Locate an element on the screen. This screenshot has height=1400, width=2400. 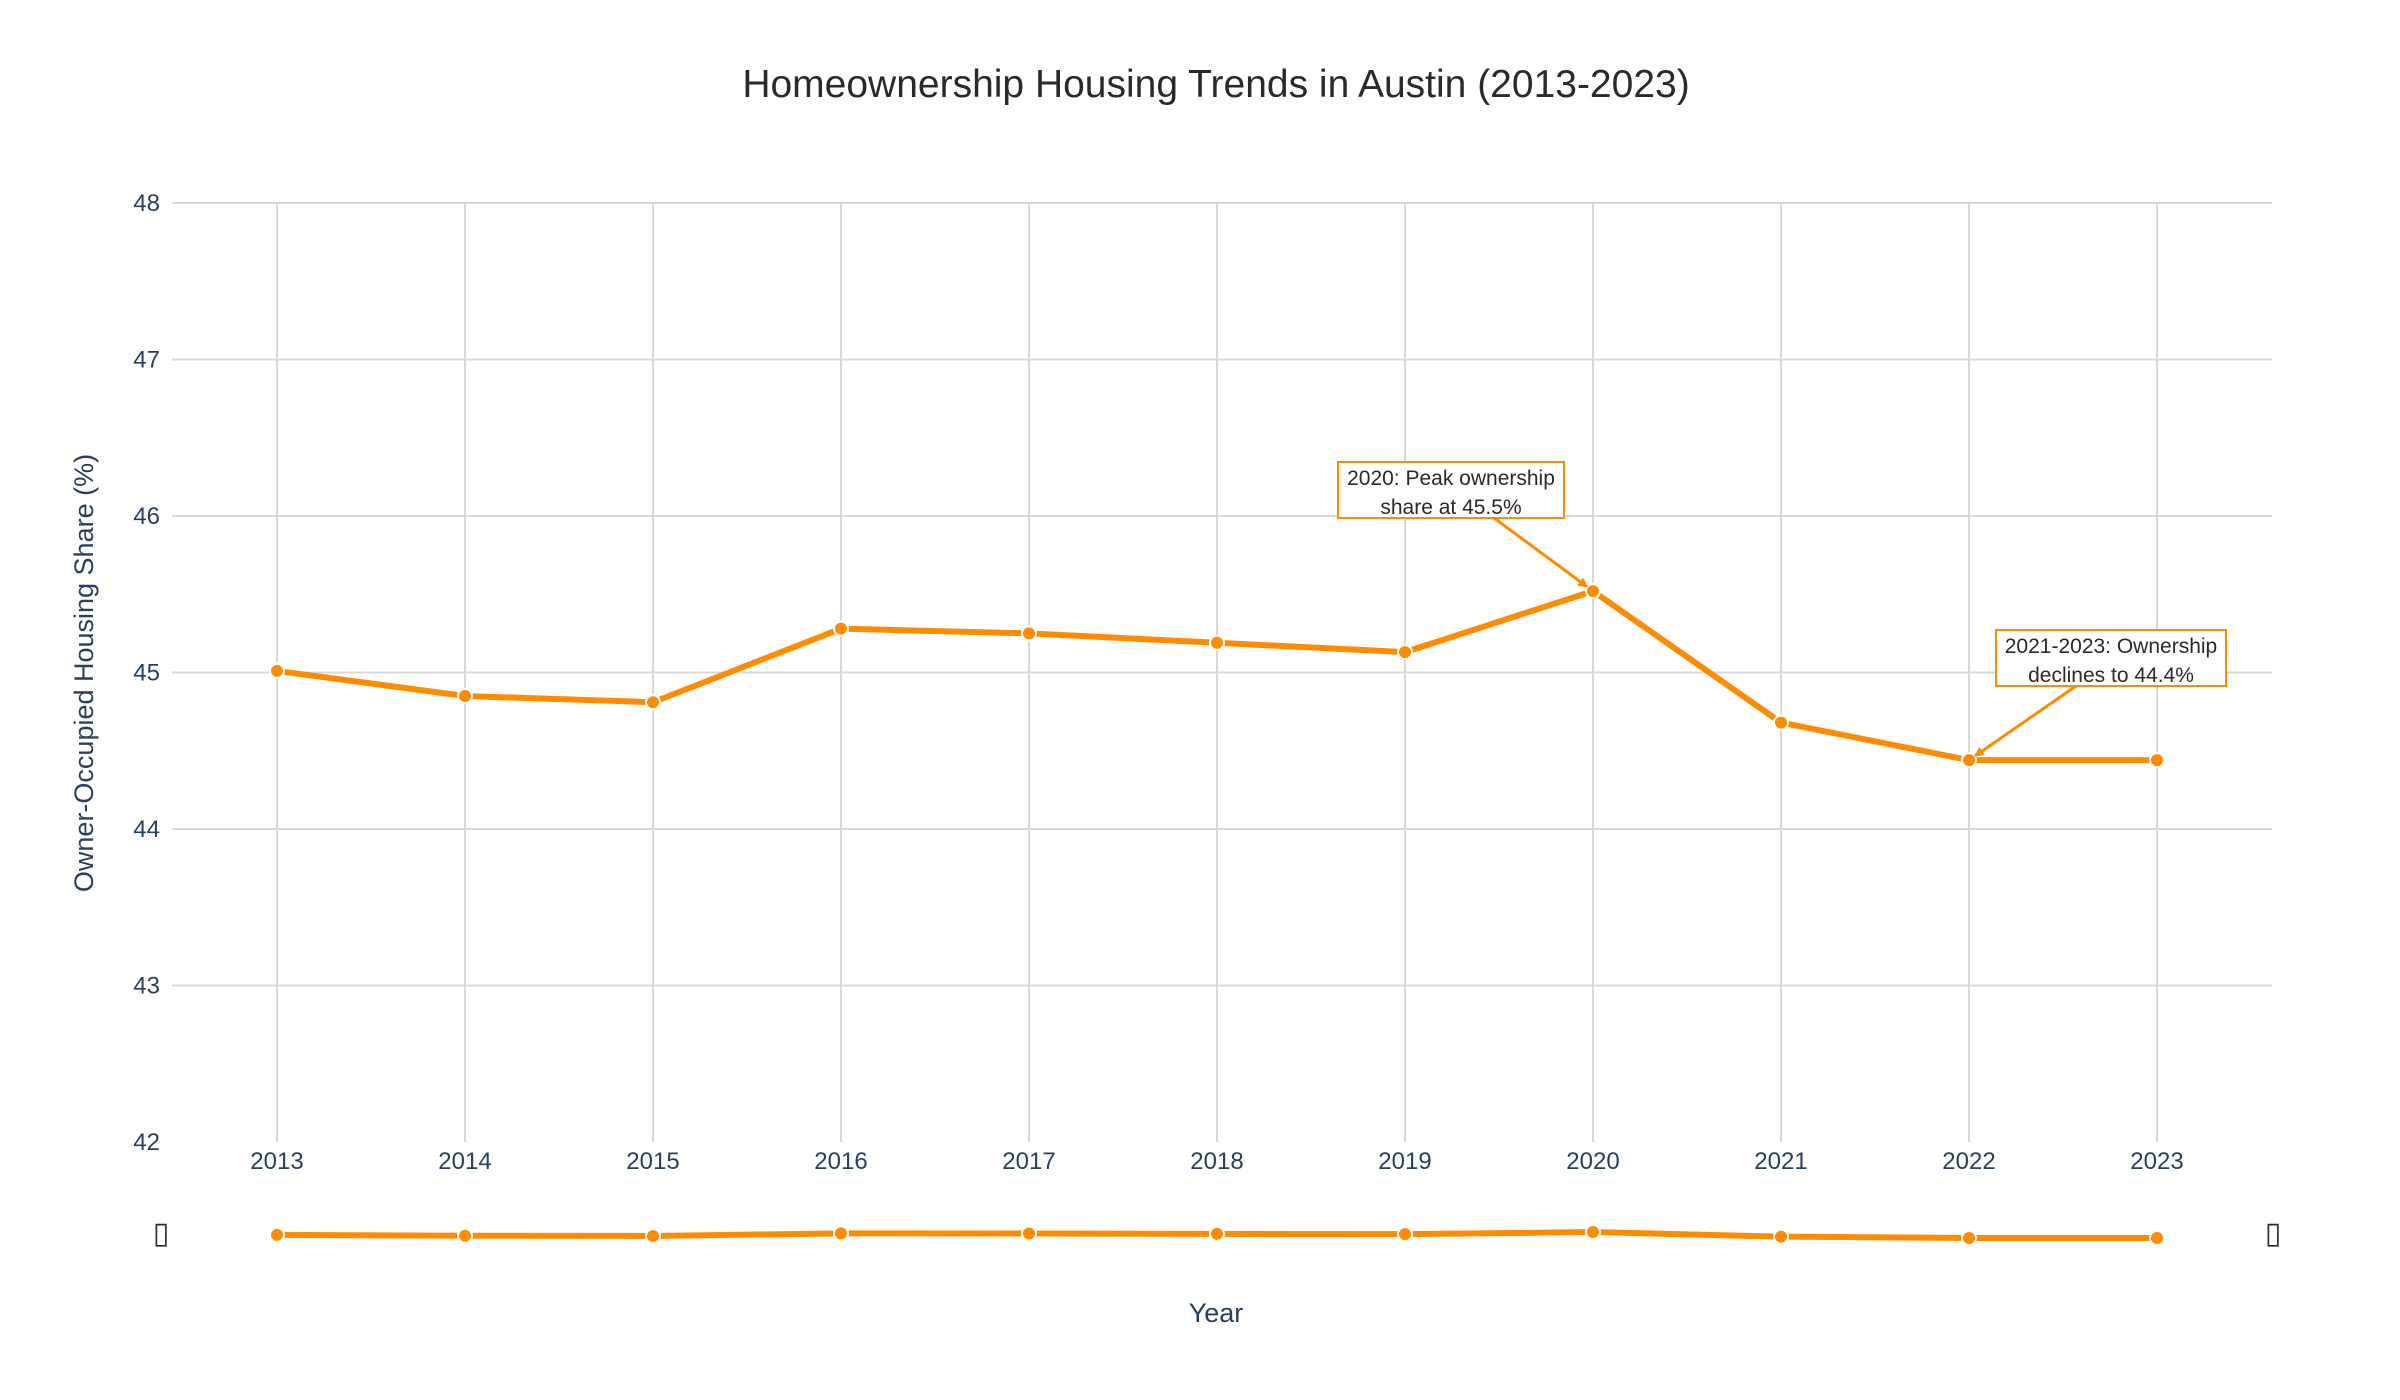
x-tick-label: 2016 is located at coordinates (840, 1161).